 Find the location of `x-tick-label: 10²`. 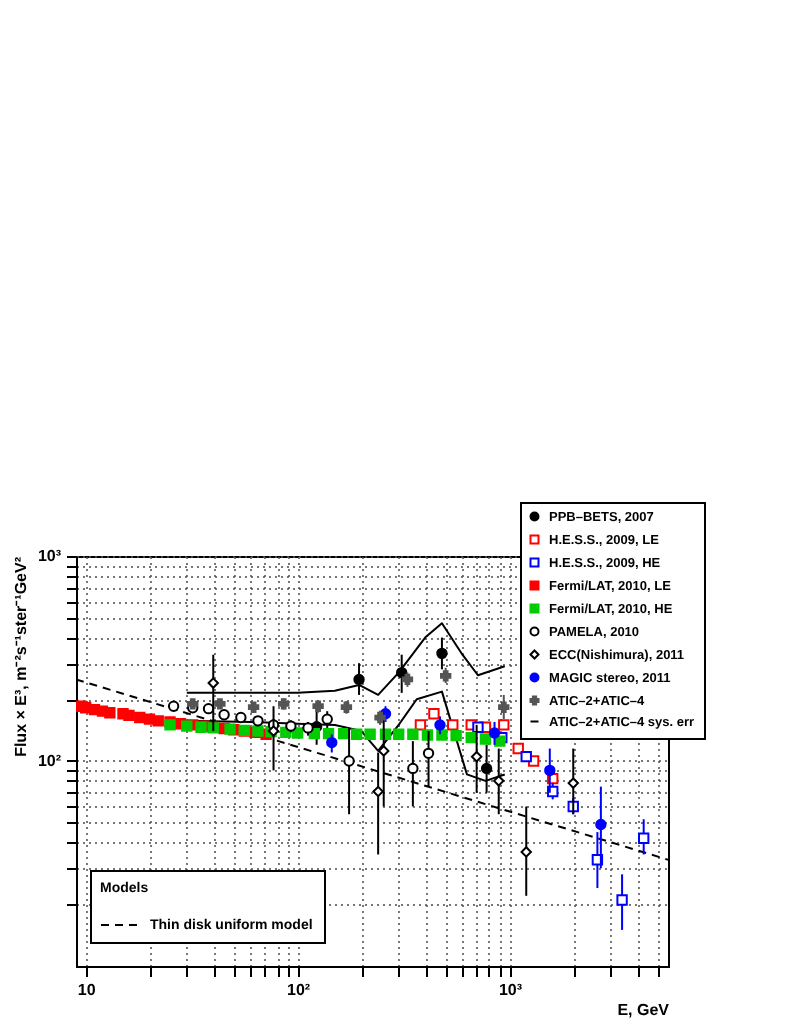

x-tick-label: 10² is located at coordinates (299, 990).